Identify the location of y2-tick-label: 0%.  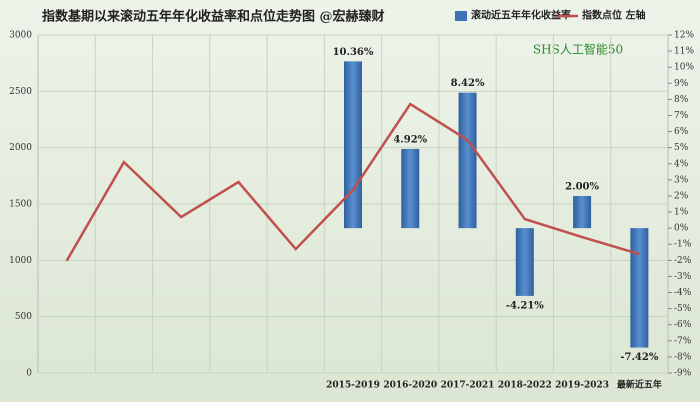
(681, 229).